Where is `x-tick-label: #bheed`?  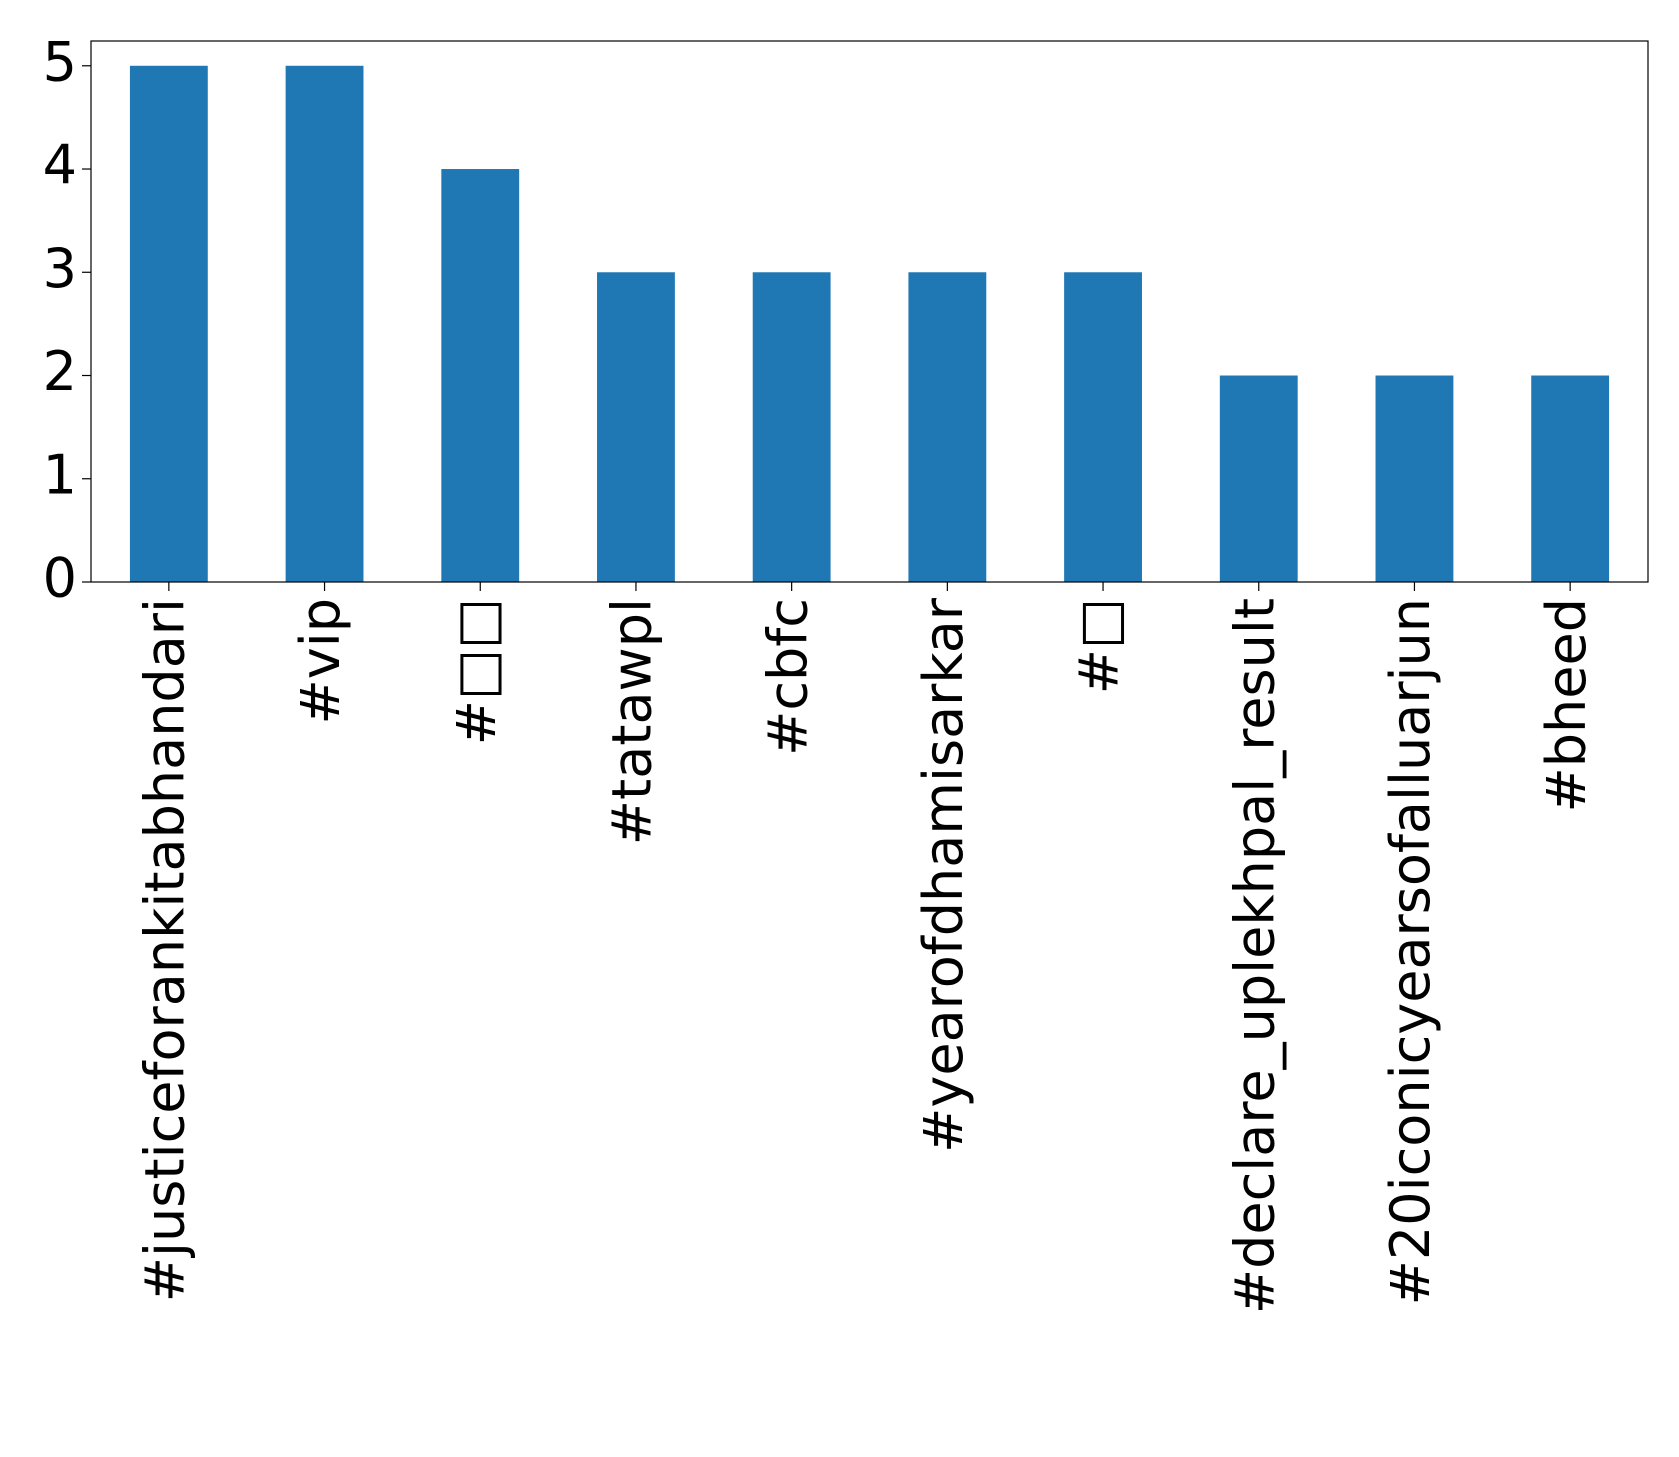 x-tick-label: #bheed is located at coordinates (1566, 705).